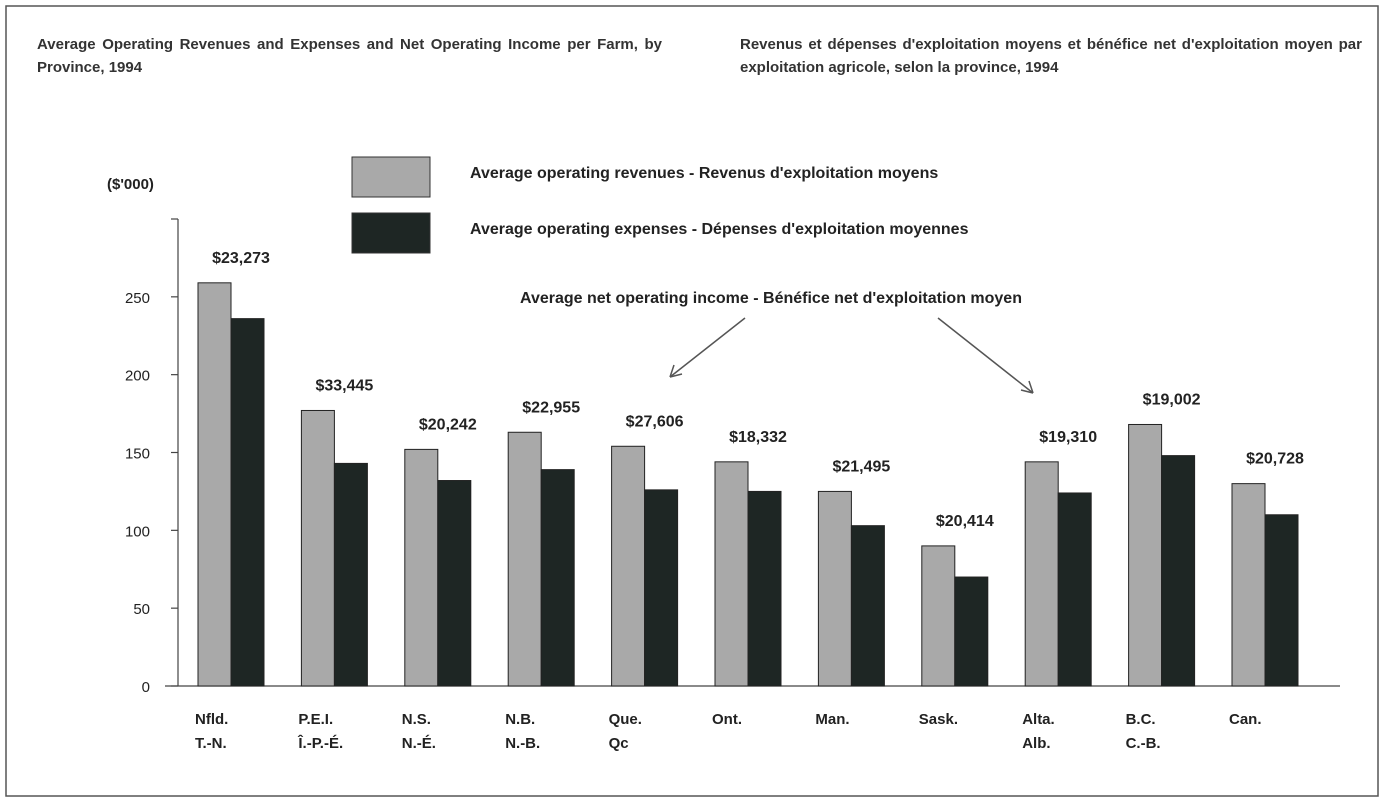  I want to click on net-income-label: $23,273, so click(241, 258).